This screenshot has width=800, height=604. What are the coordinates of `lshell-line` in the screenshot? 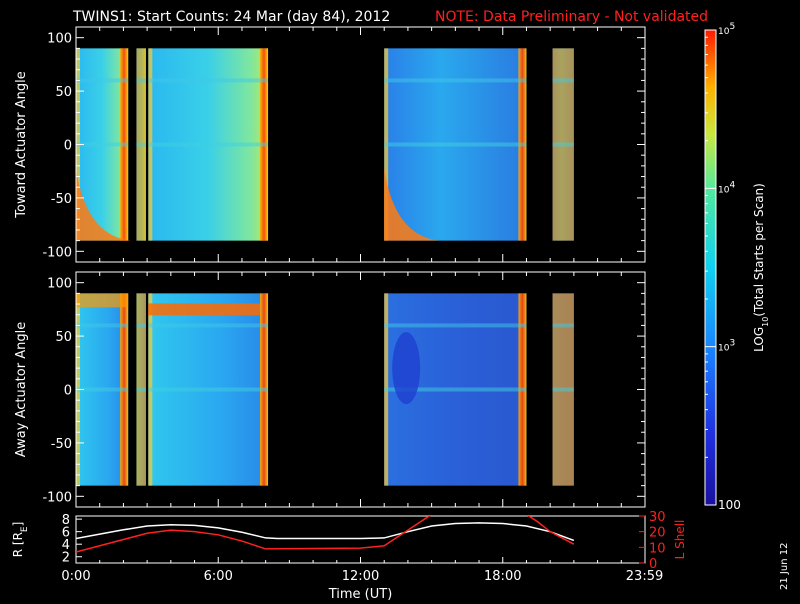 It's located at (325, 534).